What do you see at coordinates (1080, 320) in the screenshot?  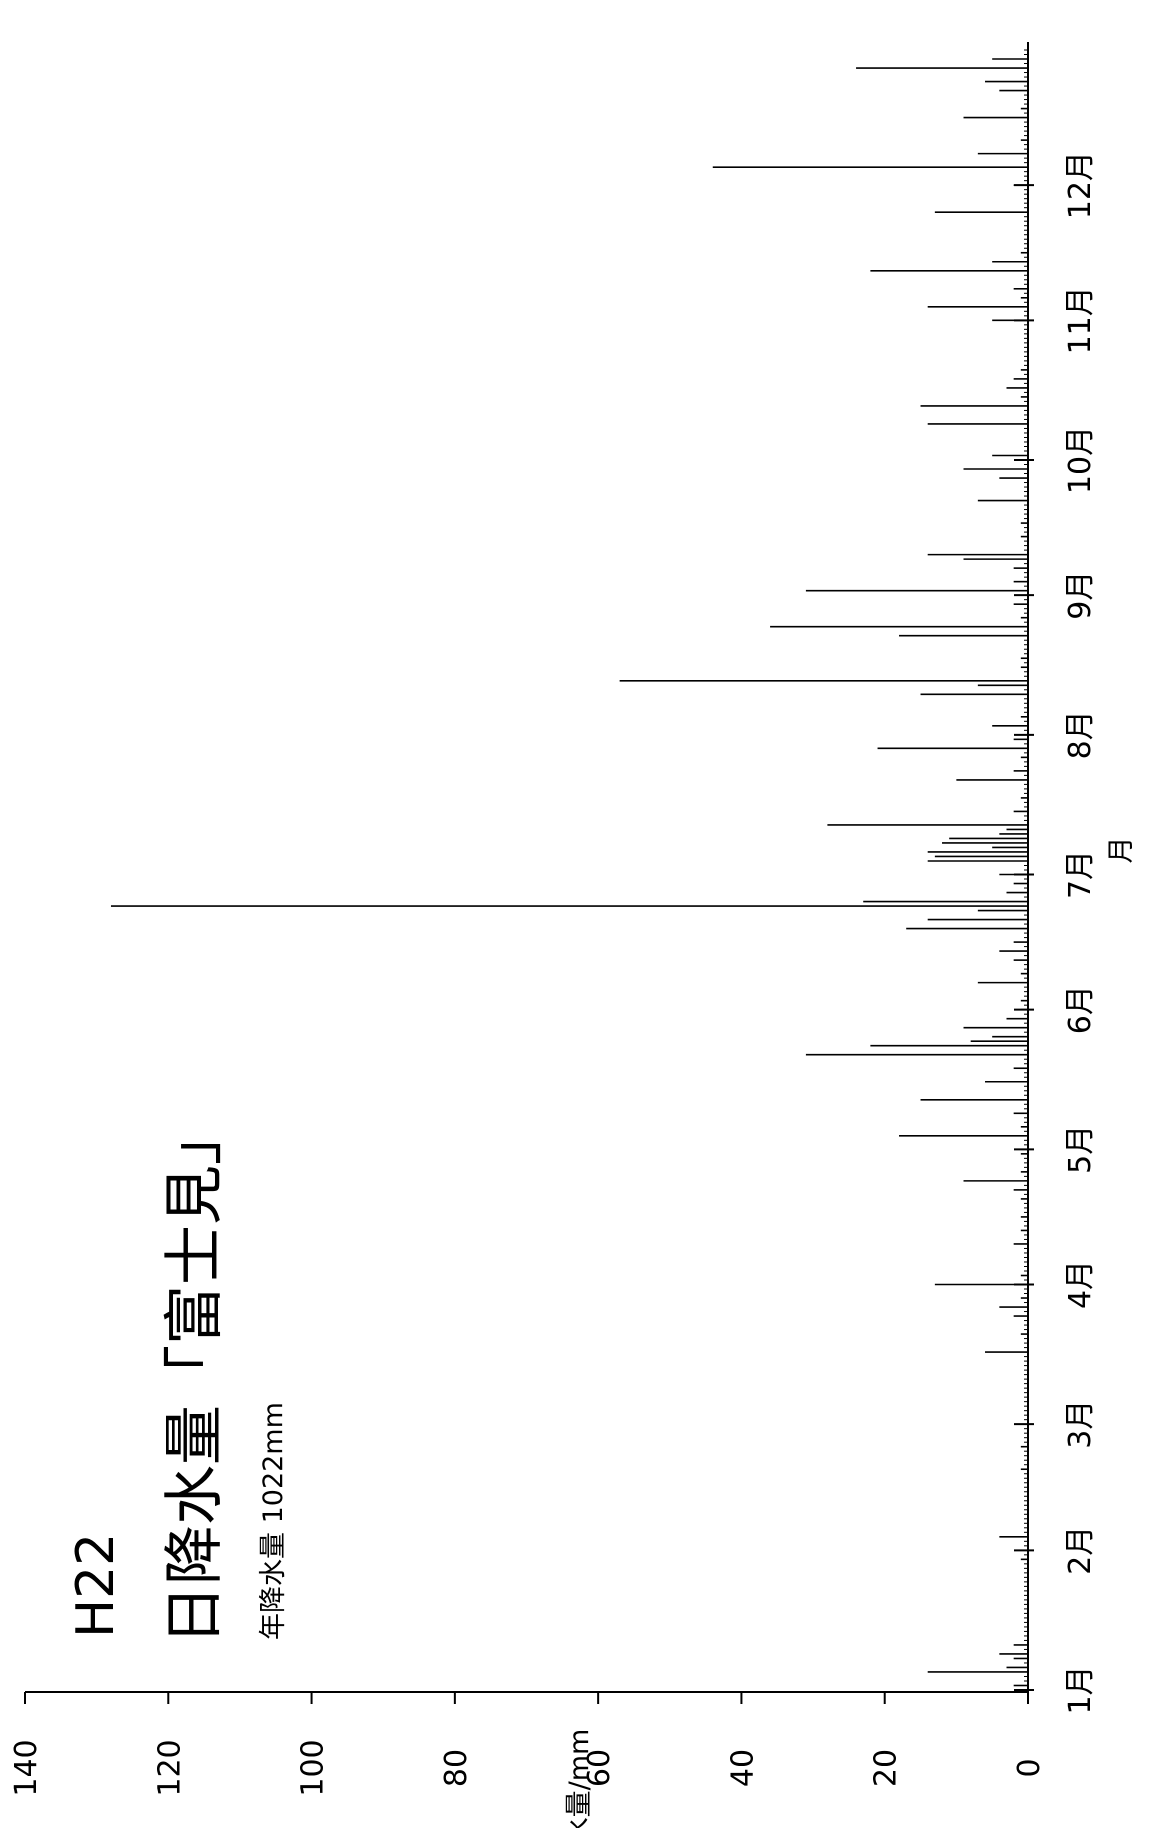 I see `month-tick-label: 11月` at bounding box center [1080, 320].